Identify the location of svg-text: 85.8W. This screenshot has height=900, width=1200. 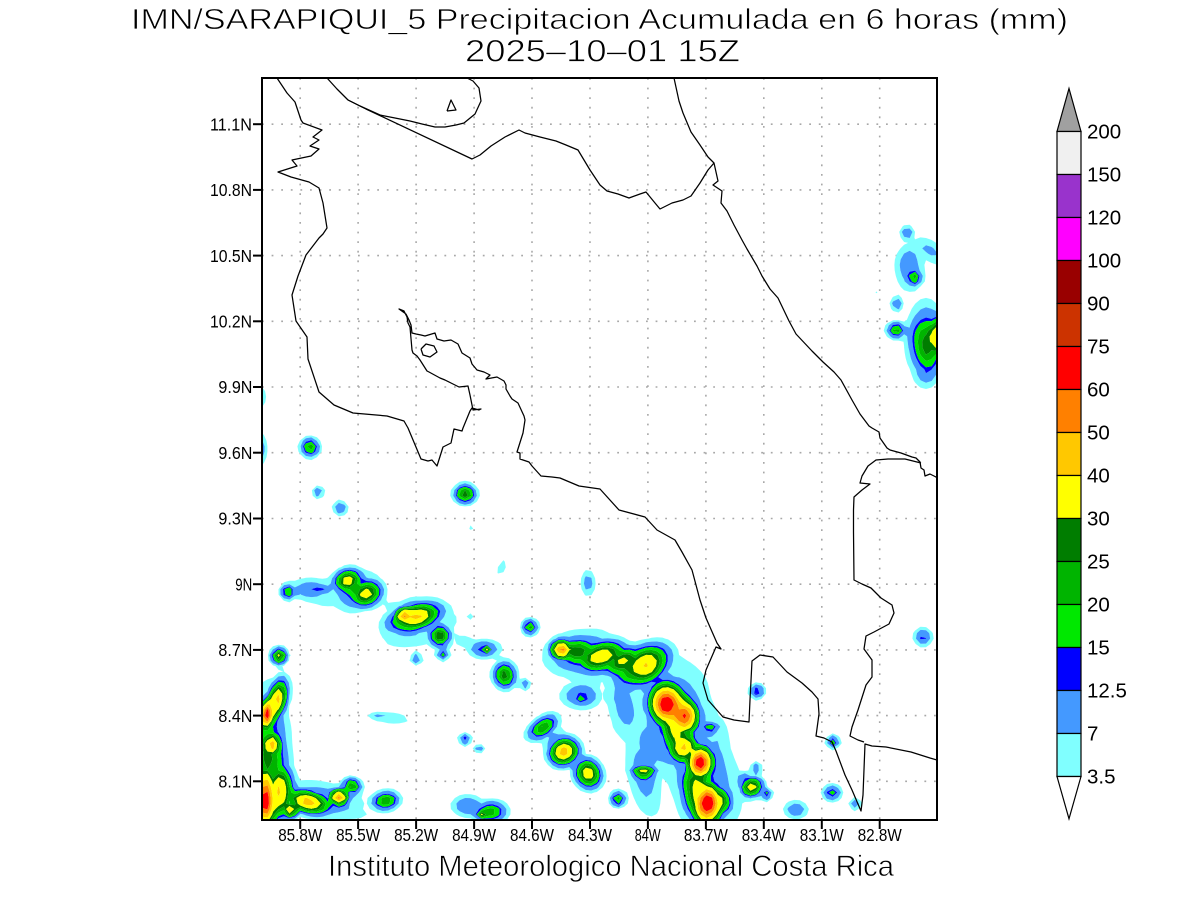
(300, 835).